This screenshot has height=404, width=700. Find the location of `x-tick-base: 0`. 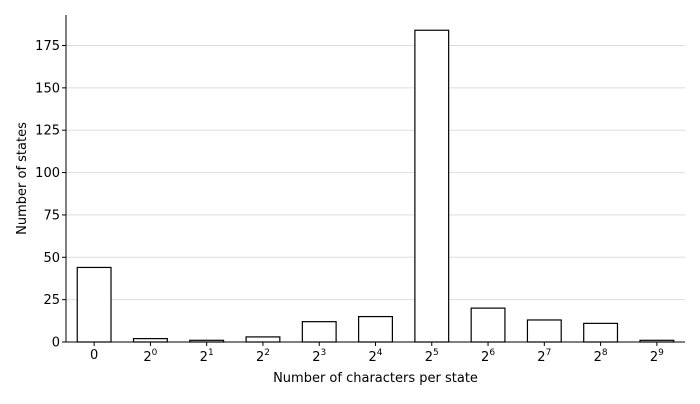

x-tick-base: 0 is located at coordinates (94, 355).